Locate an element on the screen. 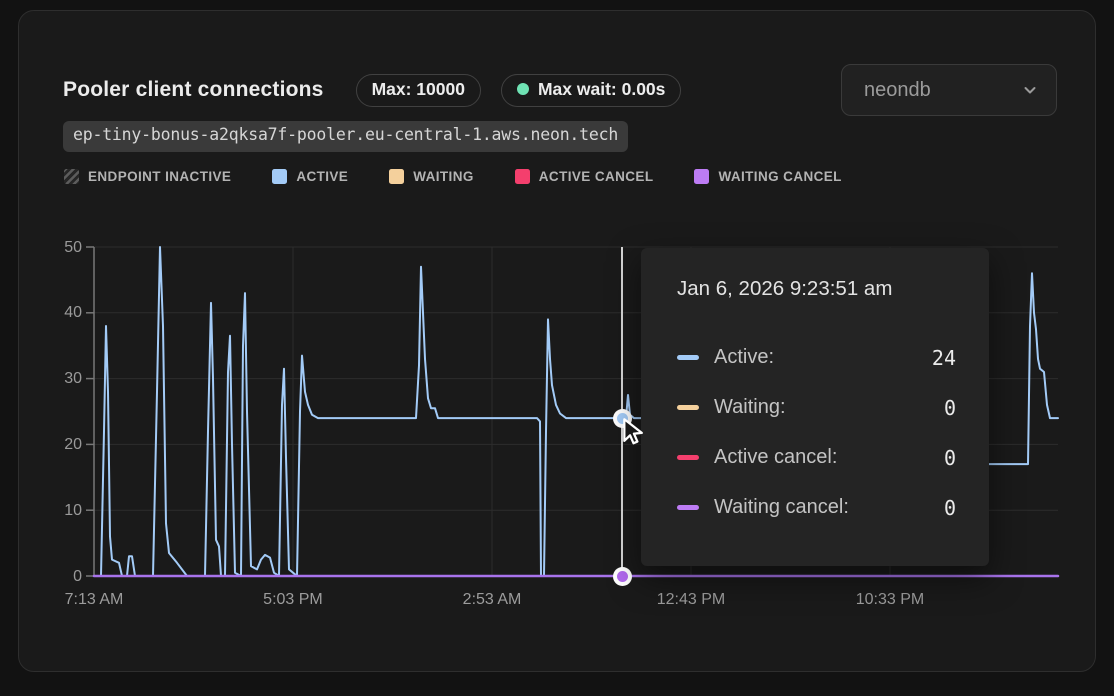 Image resolution: width=1114 pixels, height=696 pixels. chevron-down-icon is located at coordinates (1030, 90).